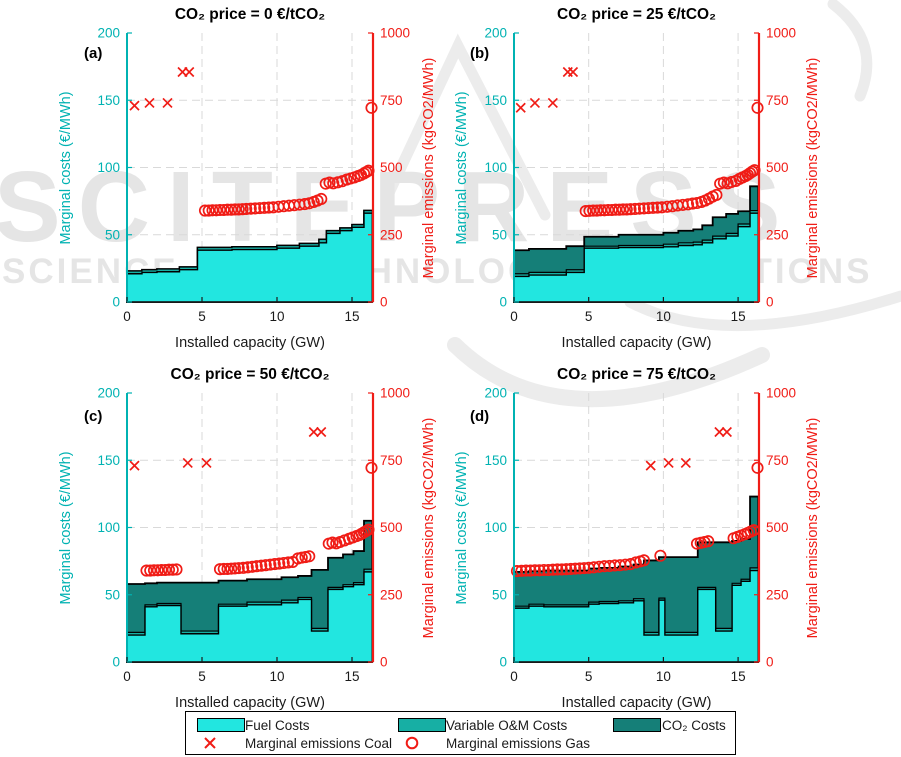 The height and width of the screenshot is (757, 901). What do you see at coordinates (518, 743) in the screenshot?
I see `legend-label-gas: Marginal emissions Gas` at bounding box center [518, 743].